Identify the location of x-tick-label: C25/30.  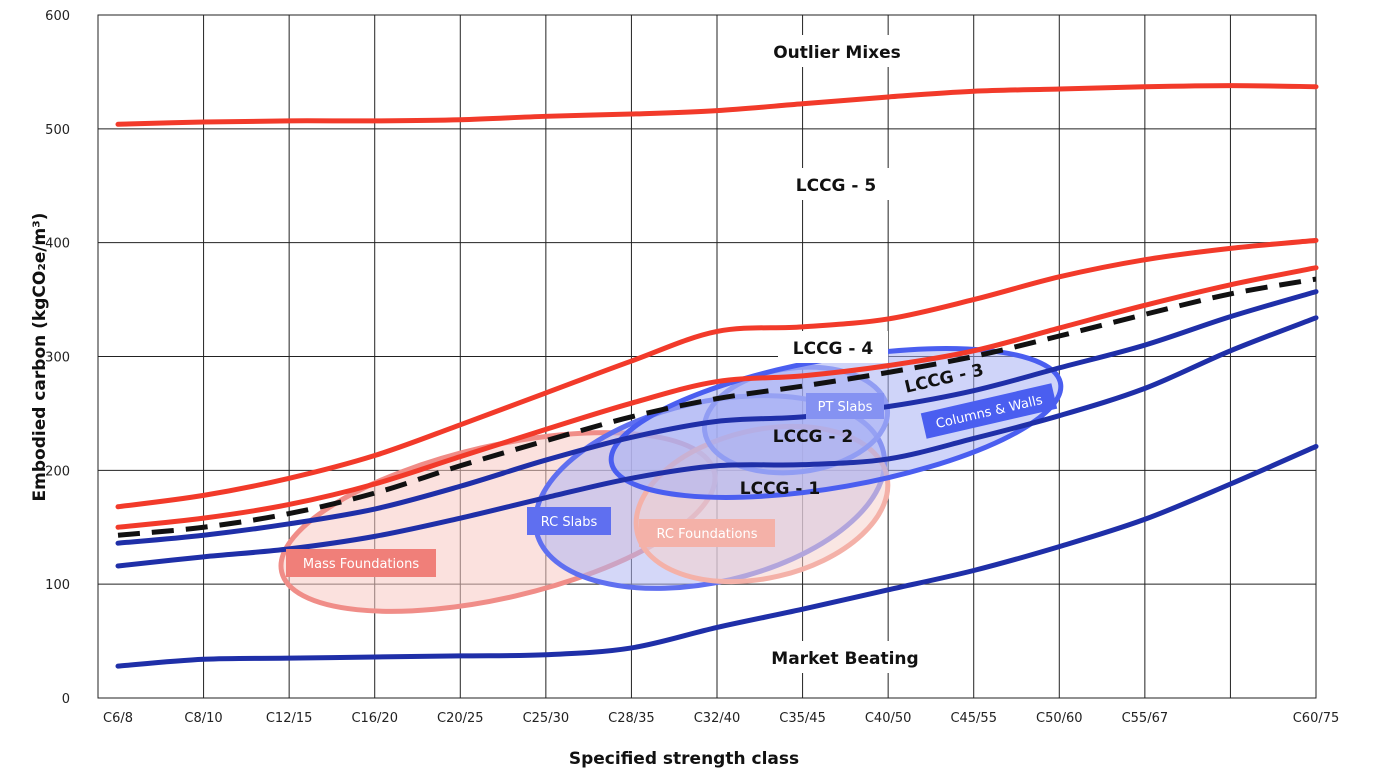
(546, 718).